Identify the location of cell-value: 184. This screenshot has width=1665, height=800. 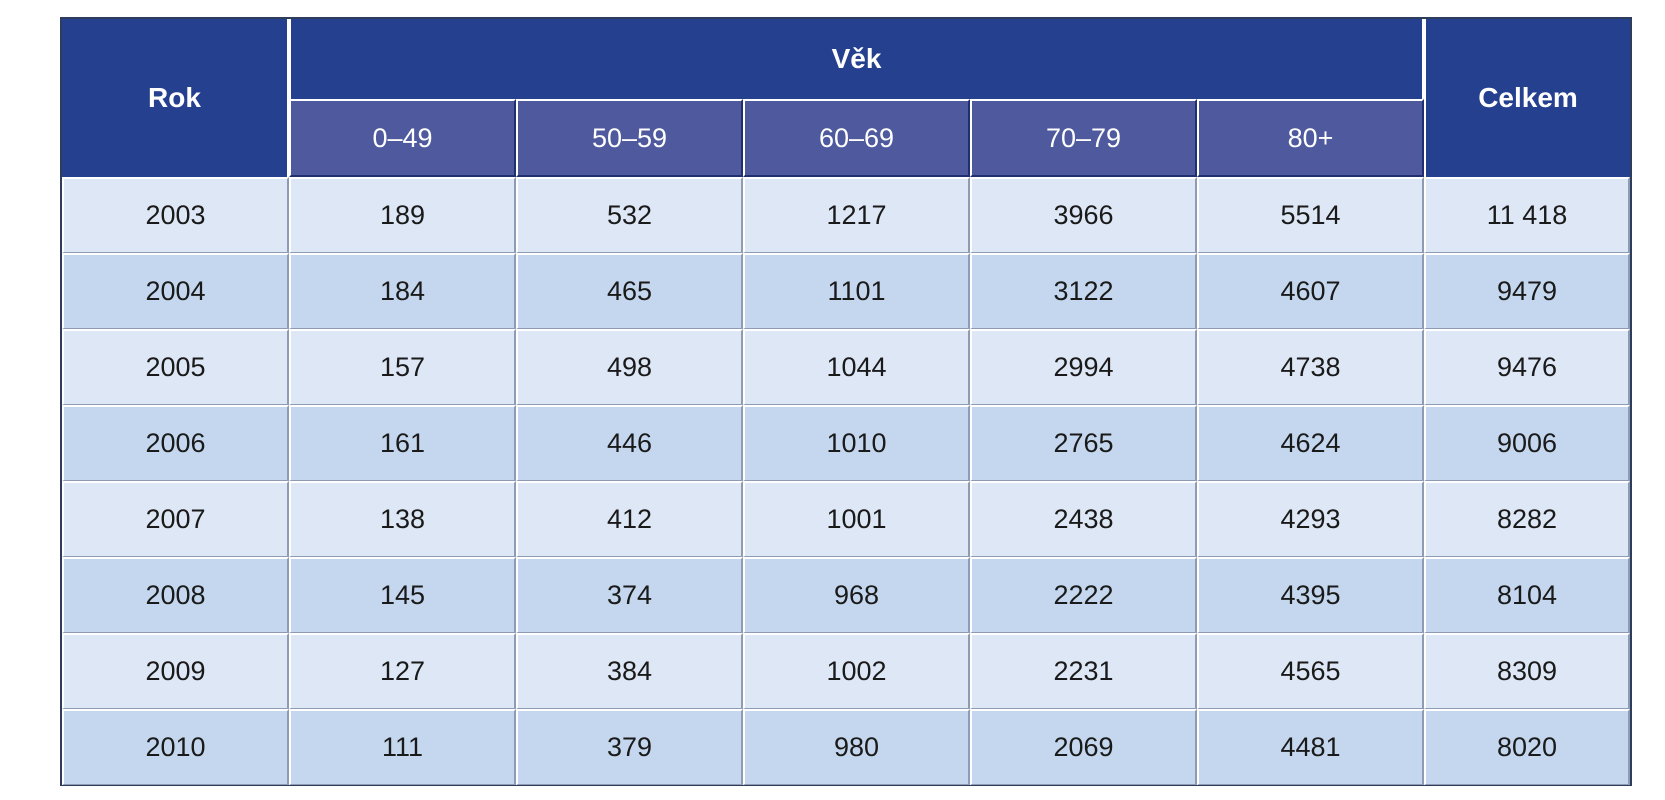
(402, 291).